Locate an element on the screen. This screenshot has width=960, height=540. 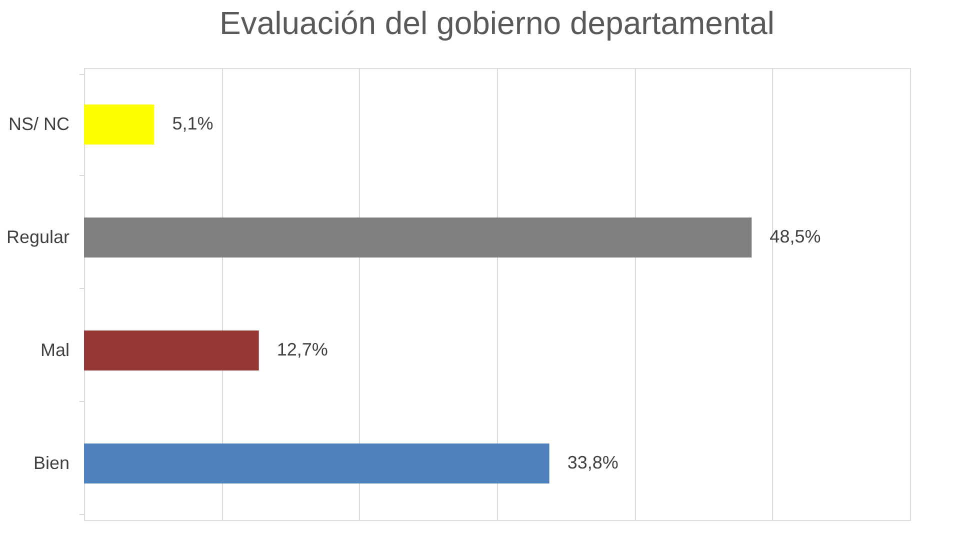
data-label: 48,5% is located at coordinates (795, 236).